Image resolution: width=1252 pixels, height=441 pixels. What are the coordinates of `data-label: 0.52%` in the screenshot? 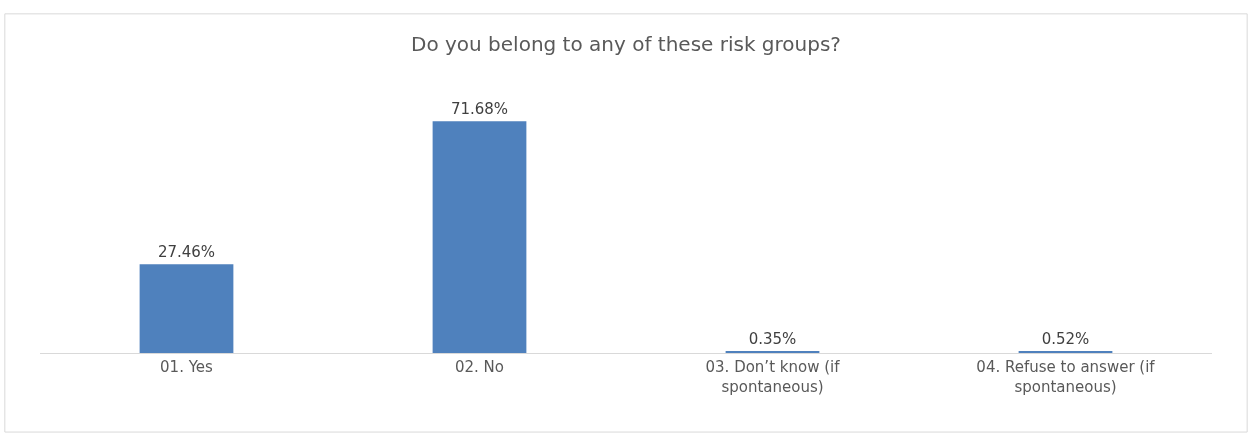 It's located at (1065, 339).